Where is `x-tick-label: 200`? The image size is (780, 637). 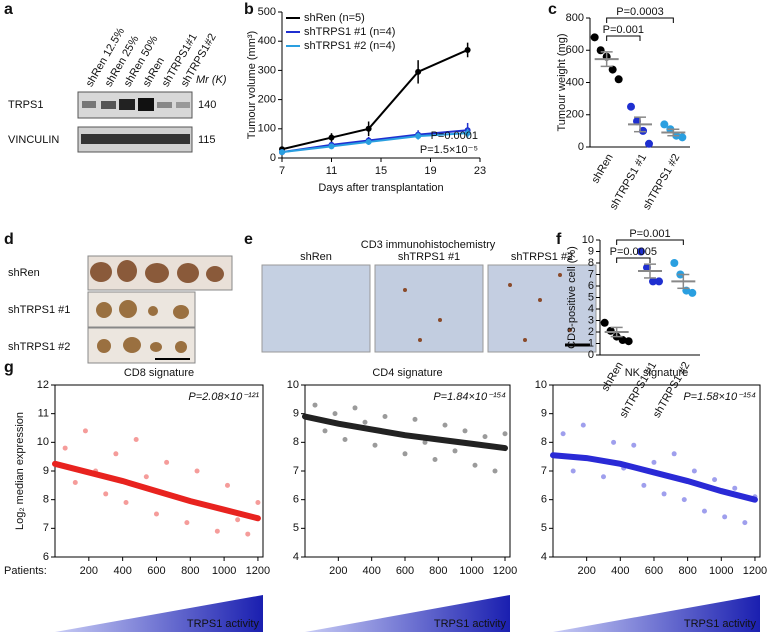
x-tick-label: 200 is located at coordinates (586, 571).